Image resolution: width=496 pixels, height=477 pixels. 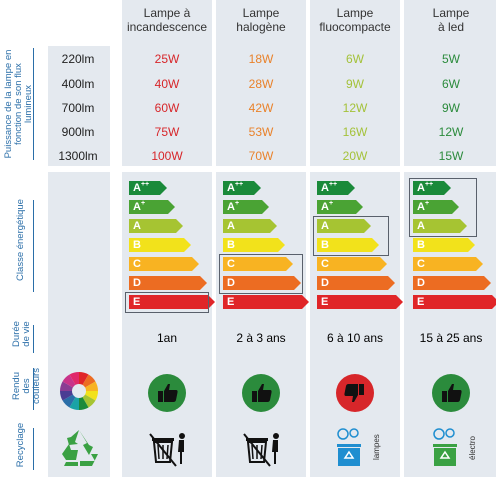 I want to click on power-value-cell: 28W, so click(x=261, y=84).